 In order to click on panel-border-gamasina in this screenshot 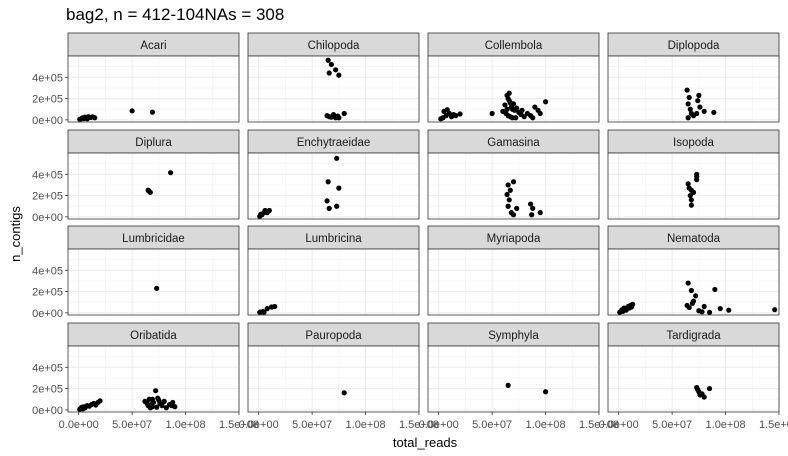, I will do `click(513, 186)`.